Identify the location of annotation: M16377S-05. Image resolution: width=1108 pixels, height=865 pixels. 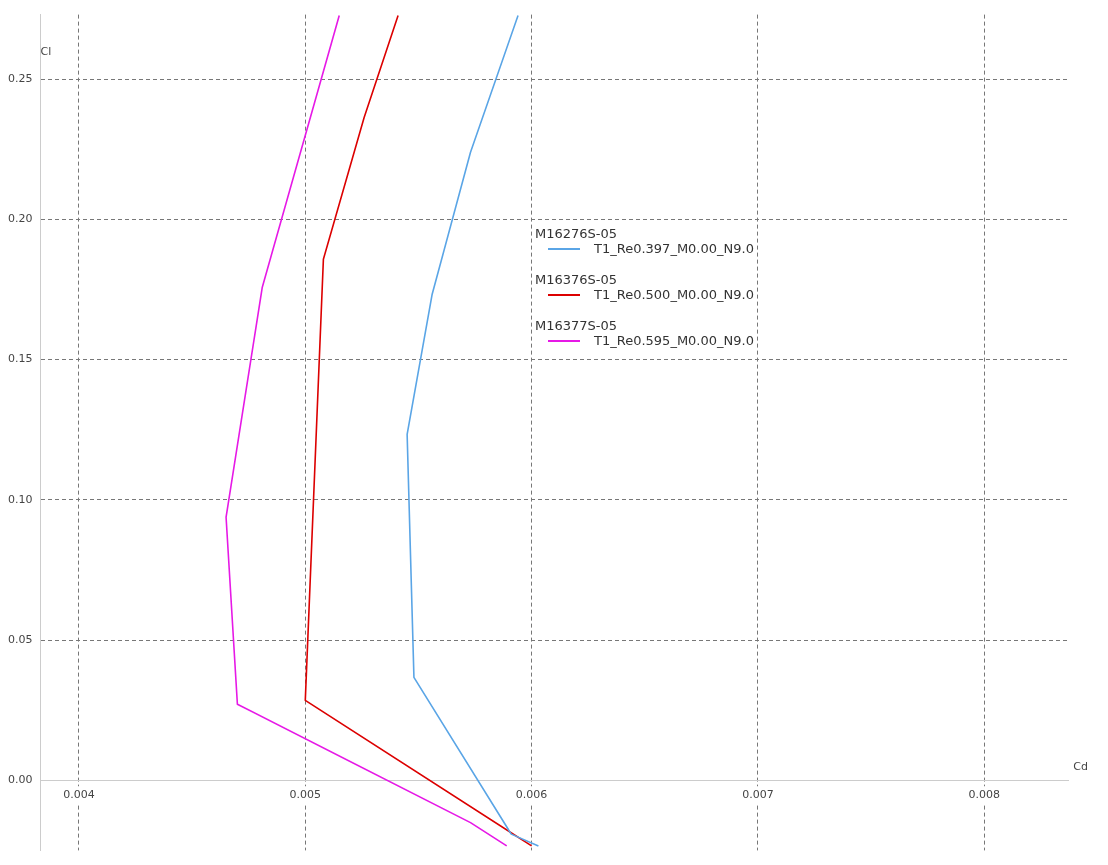
(576, 325).